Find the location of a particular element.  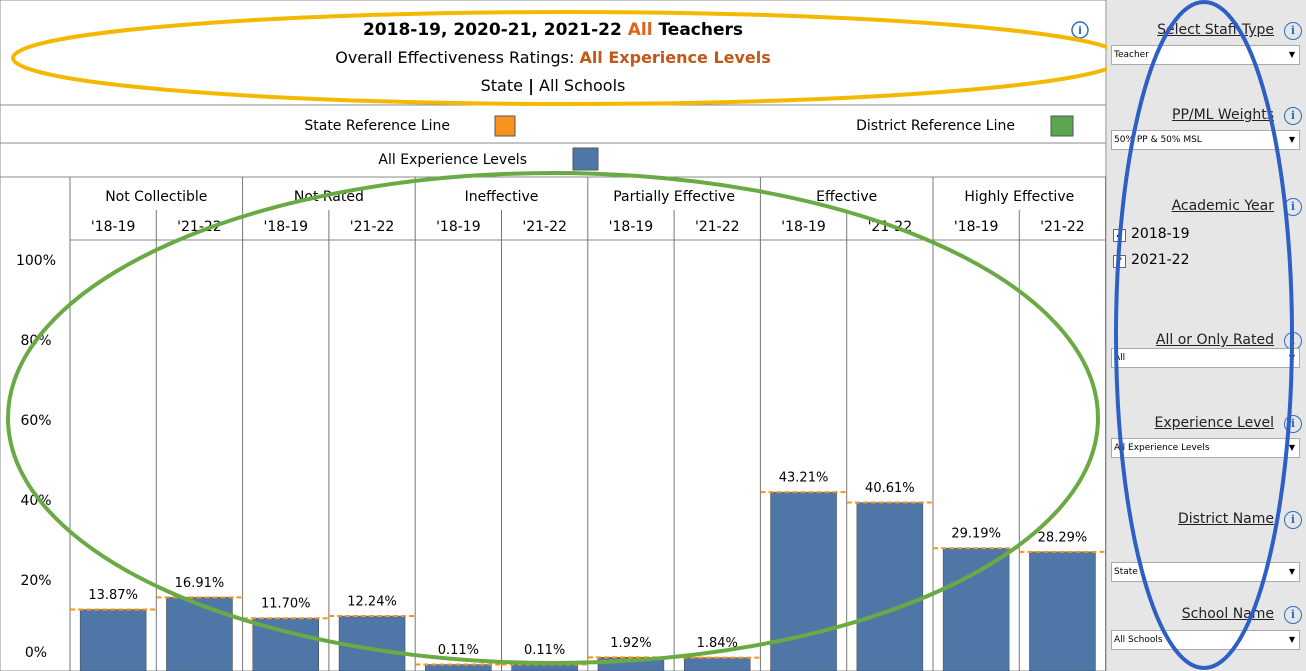

data-label: 40.61% is located at coordinates (890, 488).